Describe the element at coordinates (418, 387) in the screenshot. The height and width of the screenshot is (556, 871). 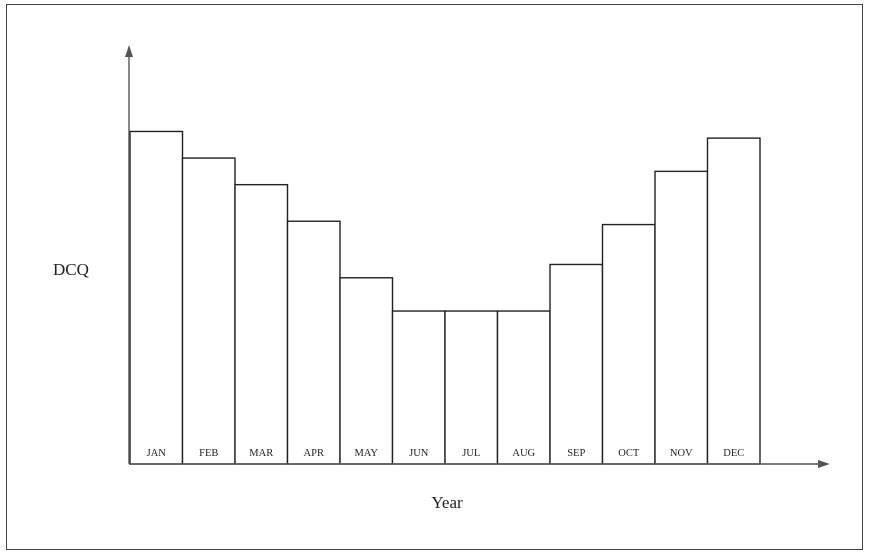
I see `bar-jun` at that location.